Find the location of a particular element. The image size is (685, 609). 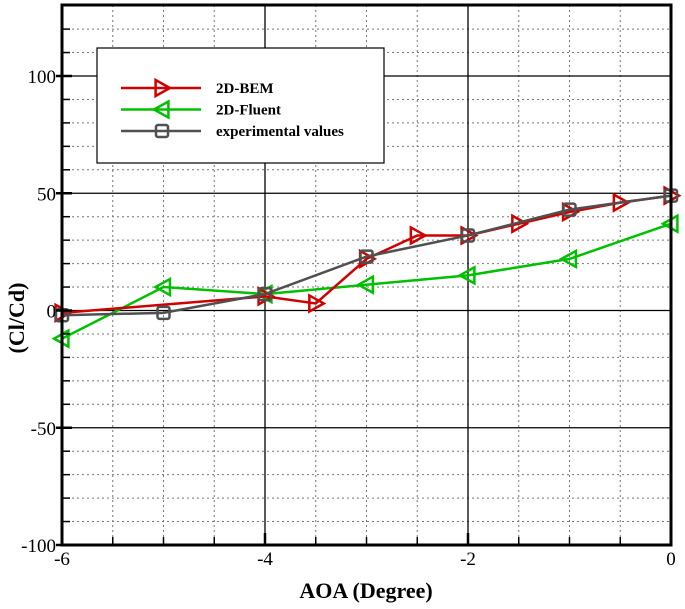

x-tick-label: -6 is located at coordinates (62, 559).